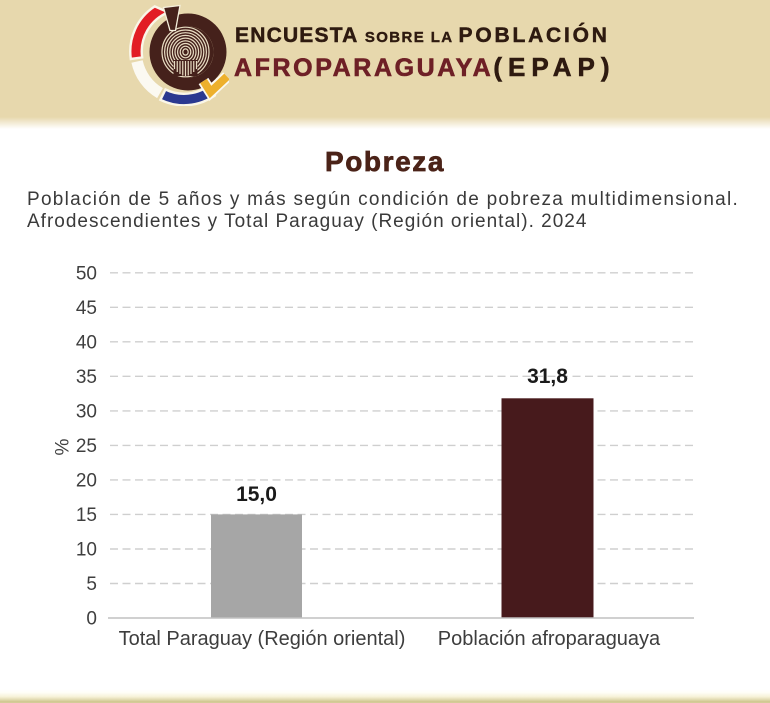 The width and height of the screenshot is (770, 703). What do you see at coordinates (86, 550) in the screenshot?
I see `svg-text: 10` at bounding box center [86, 550].